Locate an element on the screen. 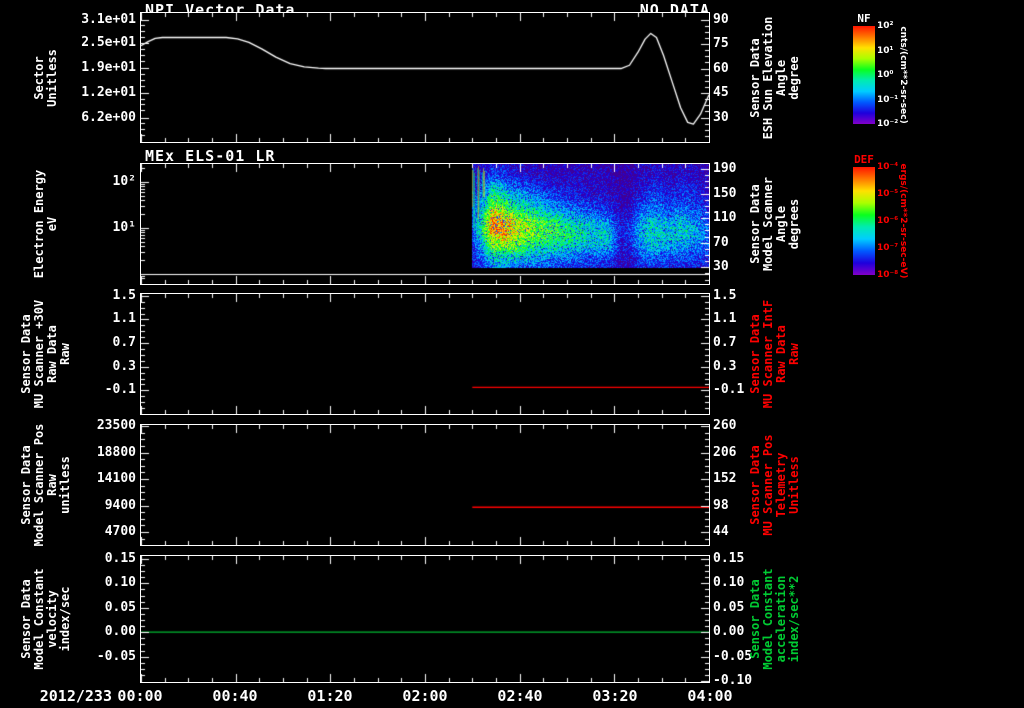 This screenshot has height=708, width=1024. right-axis-label-mu-scanner-30v: Sensor Data MU Scanner IntF Raw Data Raw is located at coordinates (774, 354).